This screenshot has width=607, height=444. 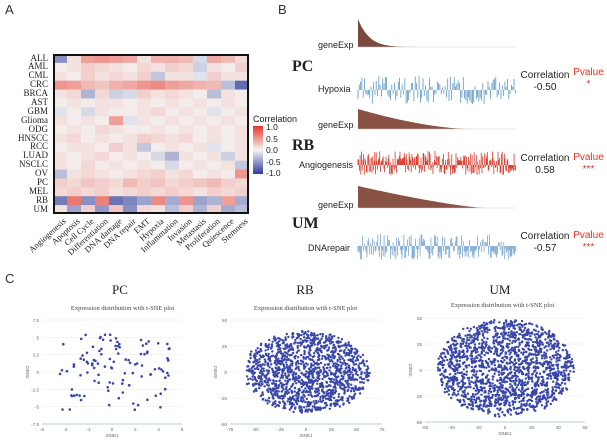 I want to click on tsne-ytick-label: 2.5, so click(x=36, y=355).